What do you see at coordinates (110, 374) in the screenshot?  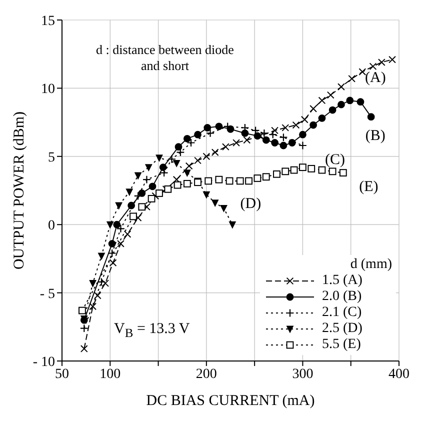 I see `x-tick-label: 100` at bounding box center [110, 374].